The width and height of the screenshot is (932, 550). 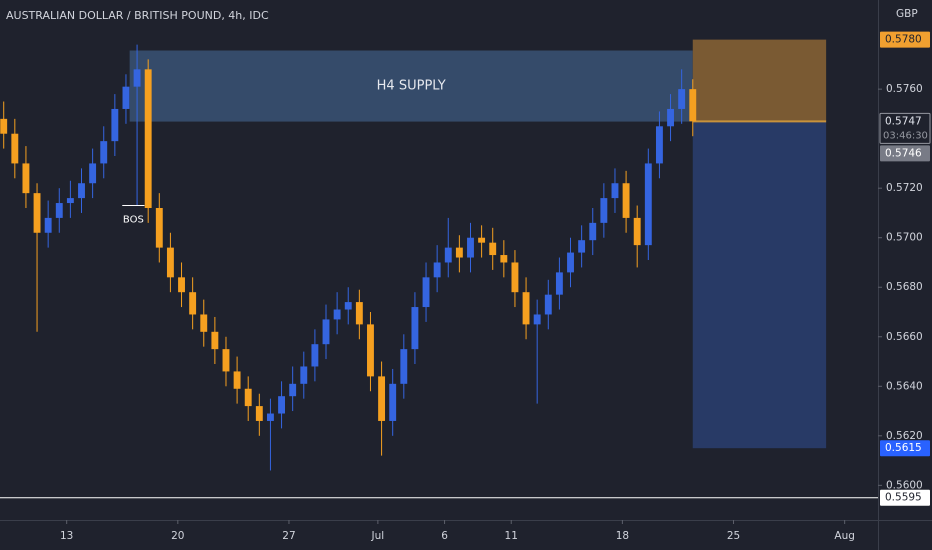 I want to click on y-tick-label: 0.5660, so click(x=904, y=337).